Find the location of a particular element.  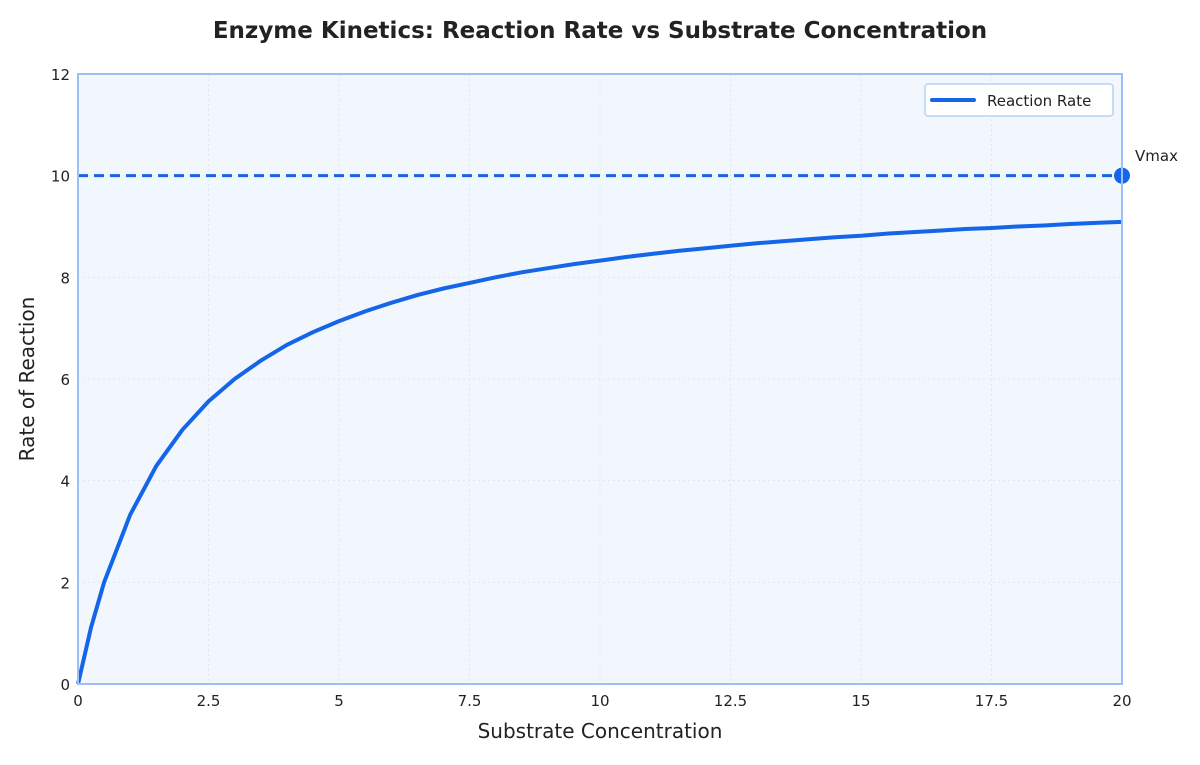

legend: Reaction Rate is located at coordinates (1019, 100).